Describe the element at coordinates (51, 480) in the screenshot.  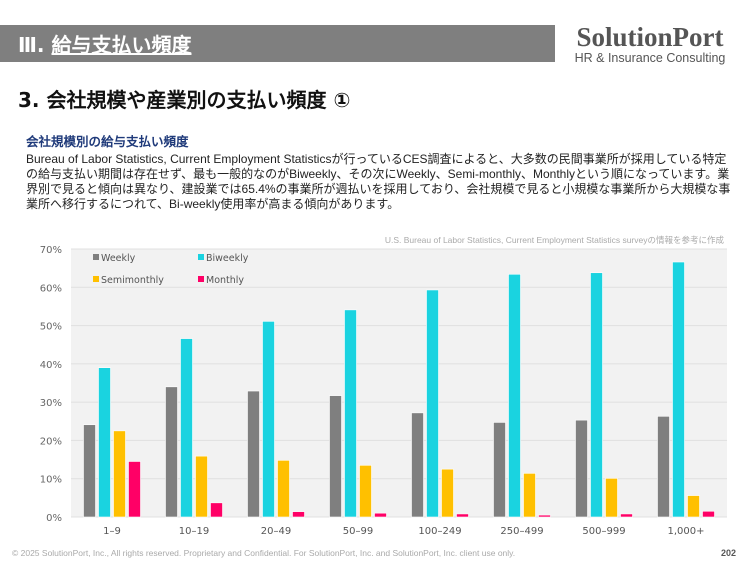
I see `y-tick-label: 10%` at that location.